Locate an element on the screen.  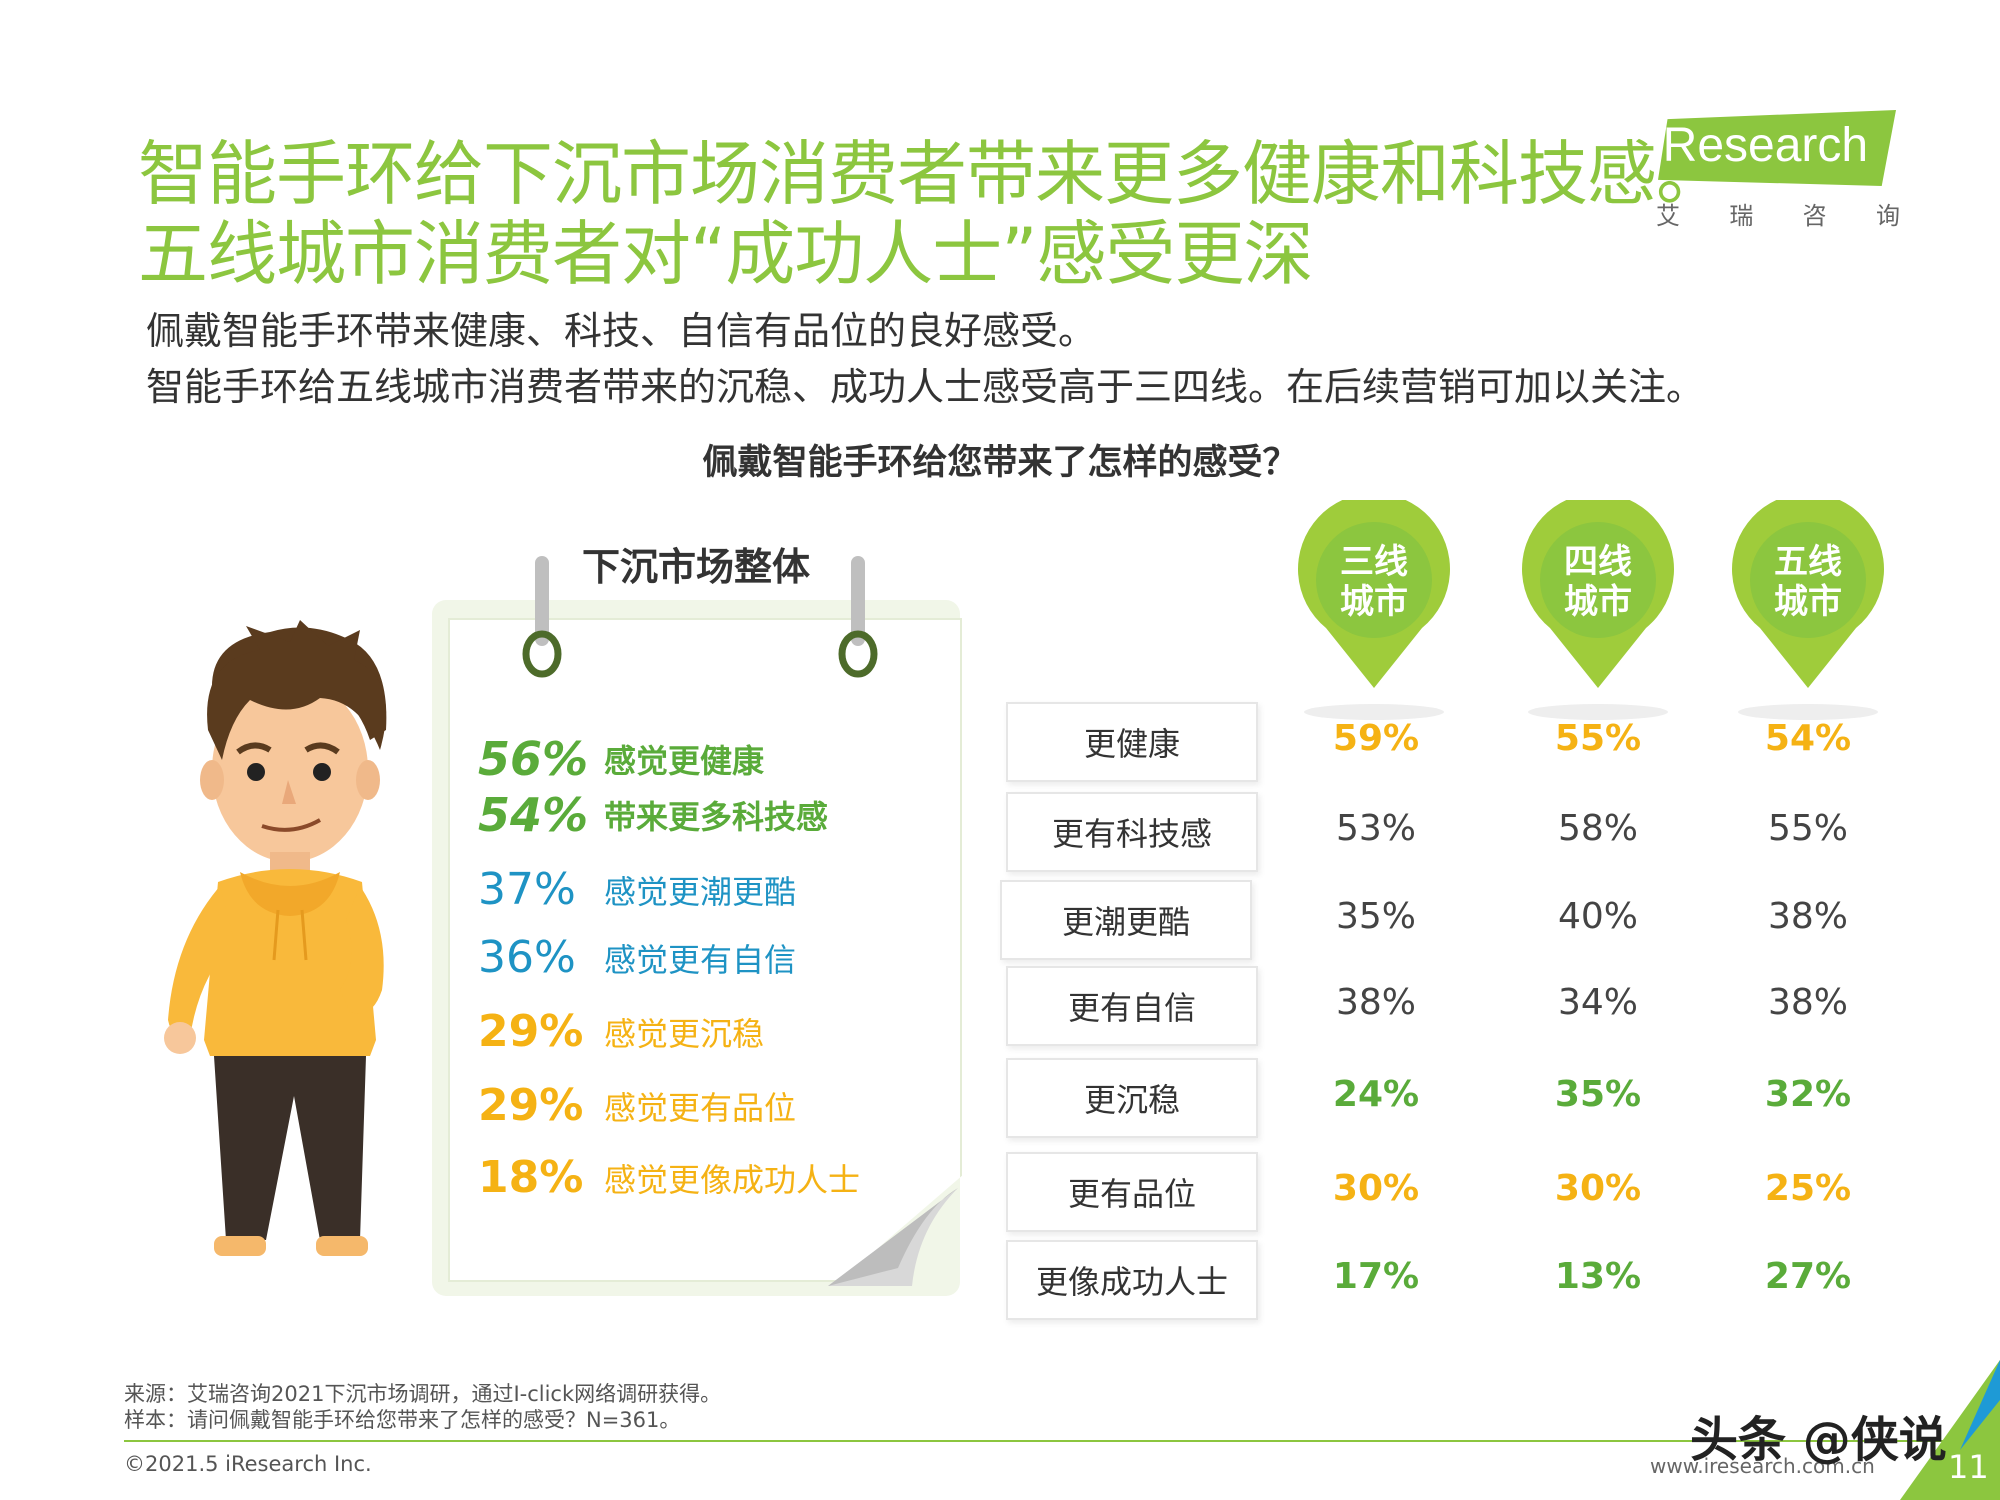
pin-label: 三线 城市 is located at coordinates (1374, 582).